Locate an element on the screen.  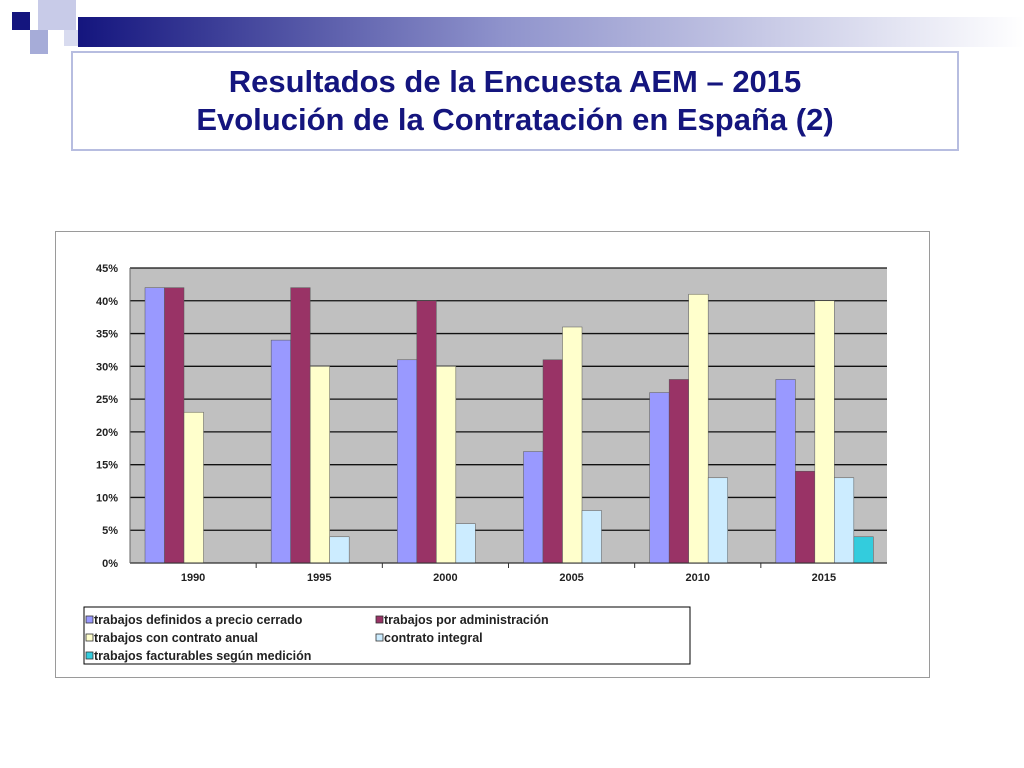
y-tick-label: 35% is located at coordinates (107, 335).